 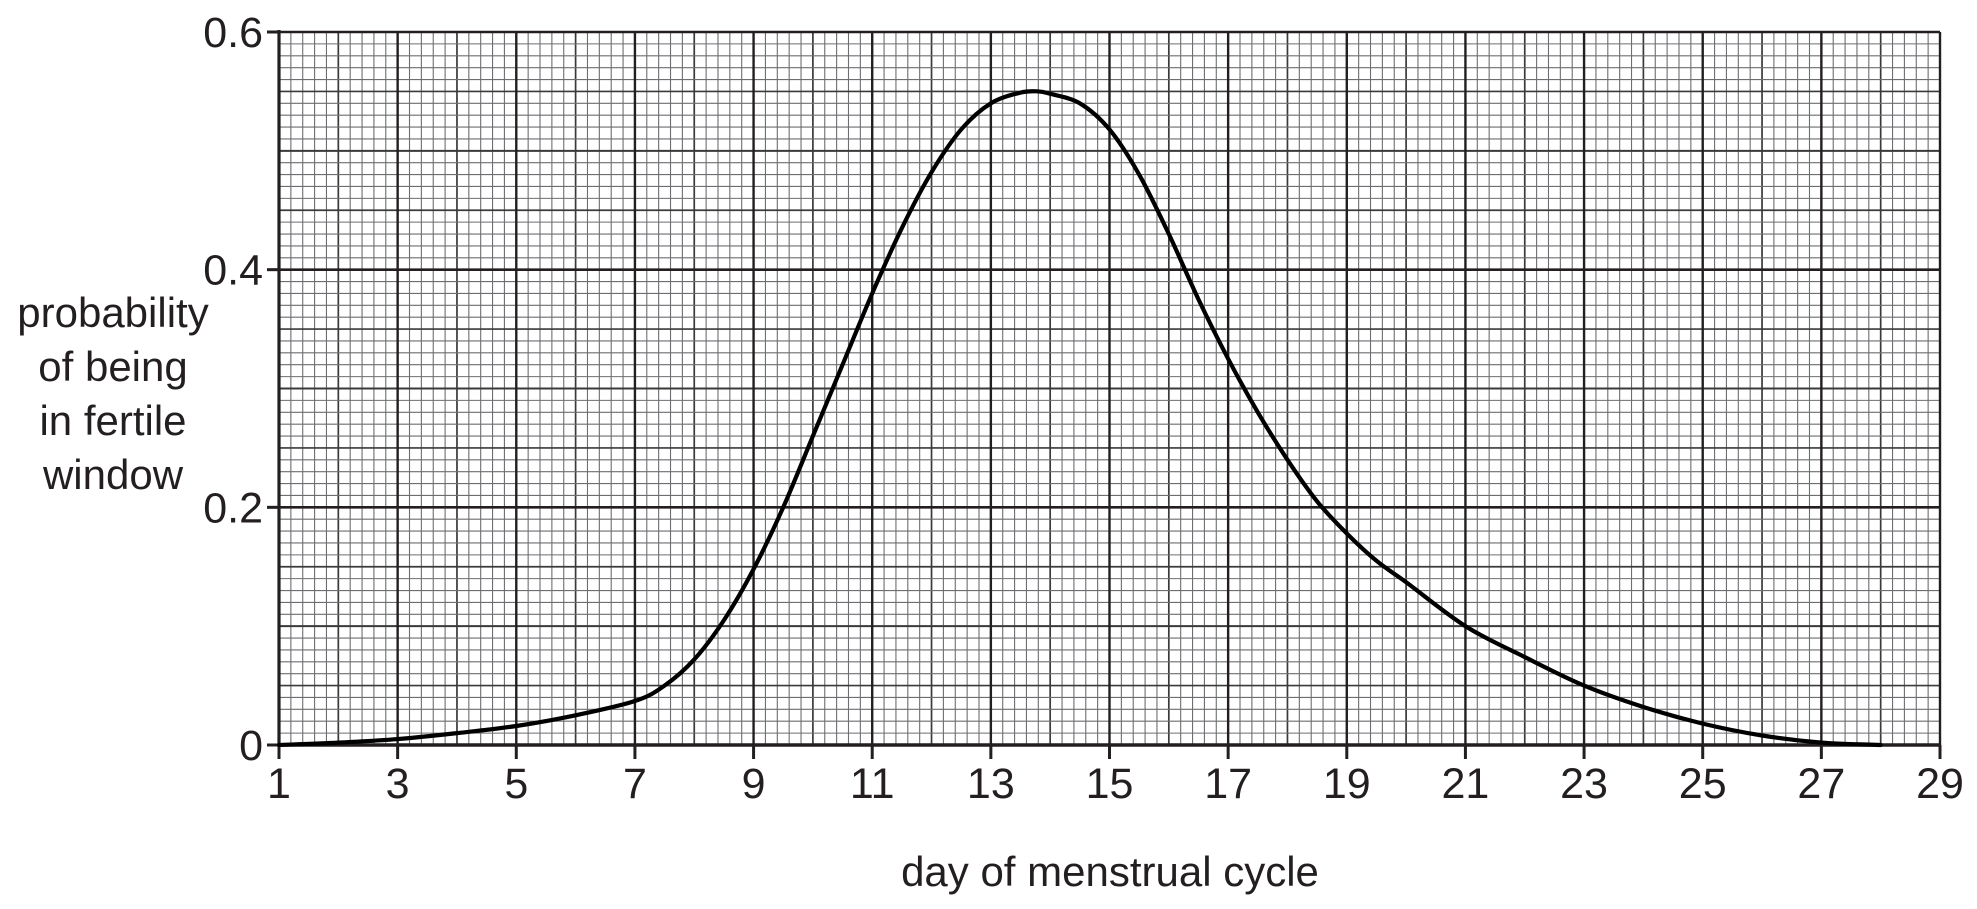 What do you see at coordinates (113, 474) in the screenshot?
I see `y-axis-title-line: window` at bounding box center [113, 474].